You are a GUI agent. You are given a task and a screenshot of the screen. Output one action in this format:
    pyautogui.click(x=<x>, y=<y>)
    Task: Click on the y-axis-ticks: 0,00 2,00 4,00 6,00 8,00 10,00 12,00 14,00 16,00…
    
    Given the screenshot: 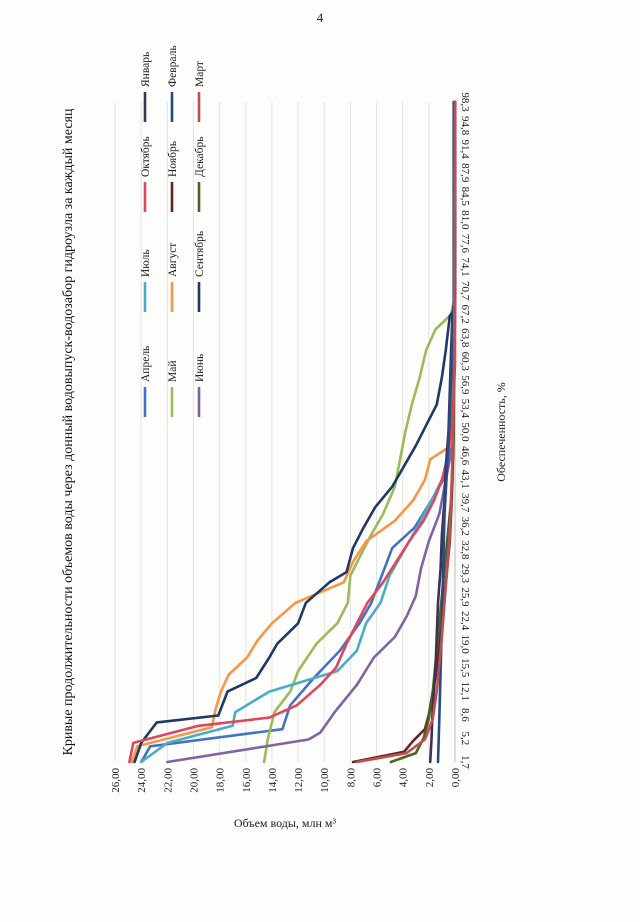 What is the action you would take?
    pyautogui.click(x=286, y=780)
    